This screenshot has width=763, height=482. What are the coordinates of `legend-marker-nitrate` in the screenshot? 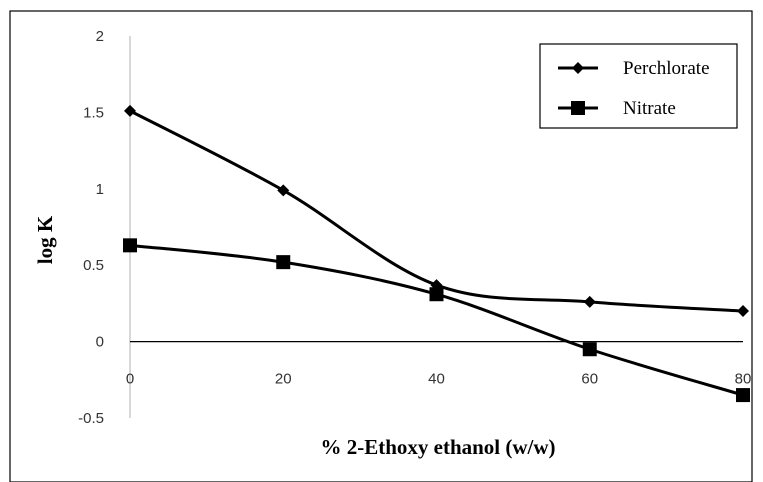 It's located at (578, 108).